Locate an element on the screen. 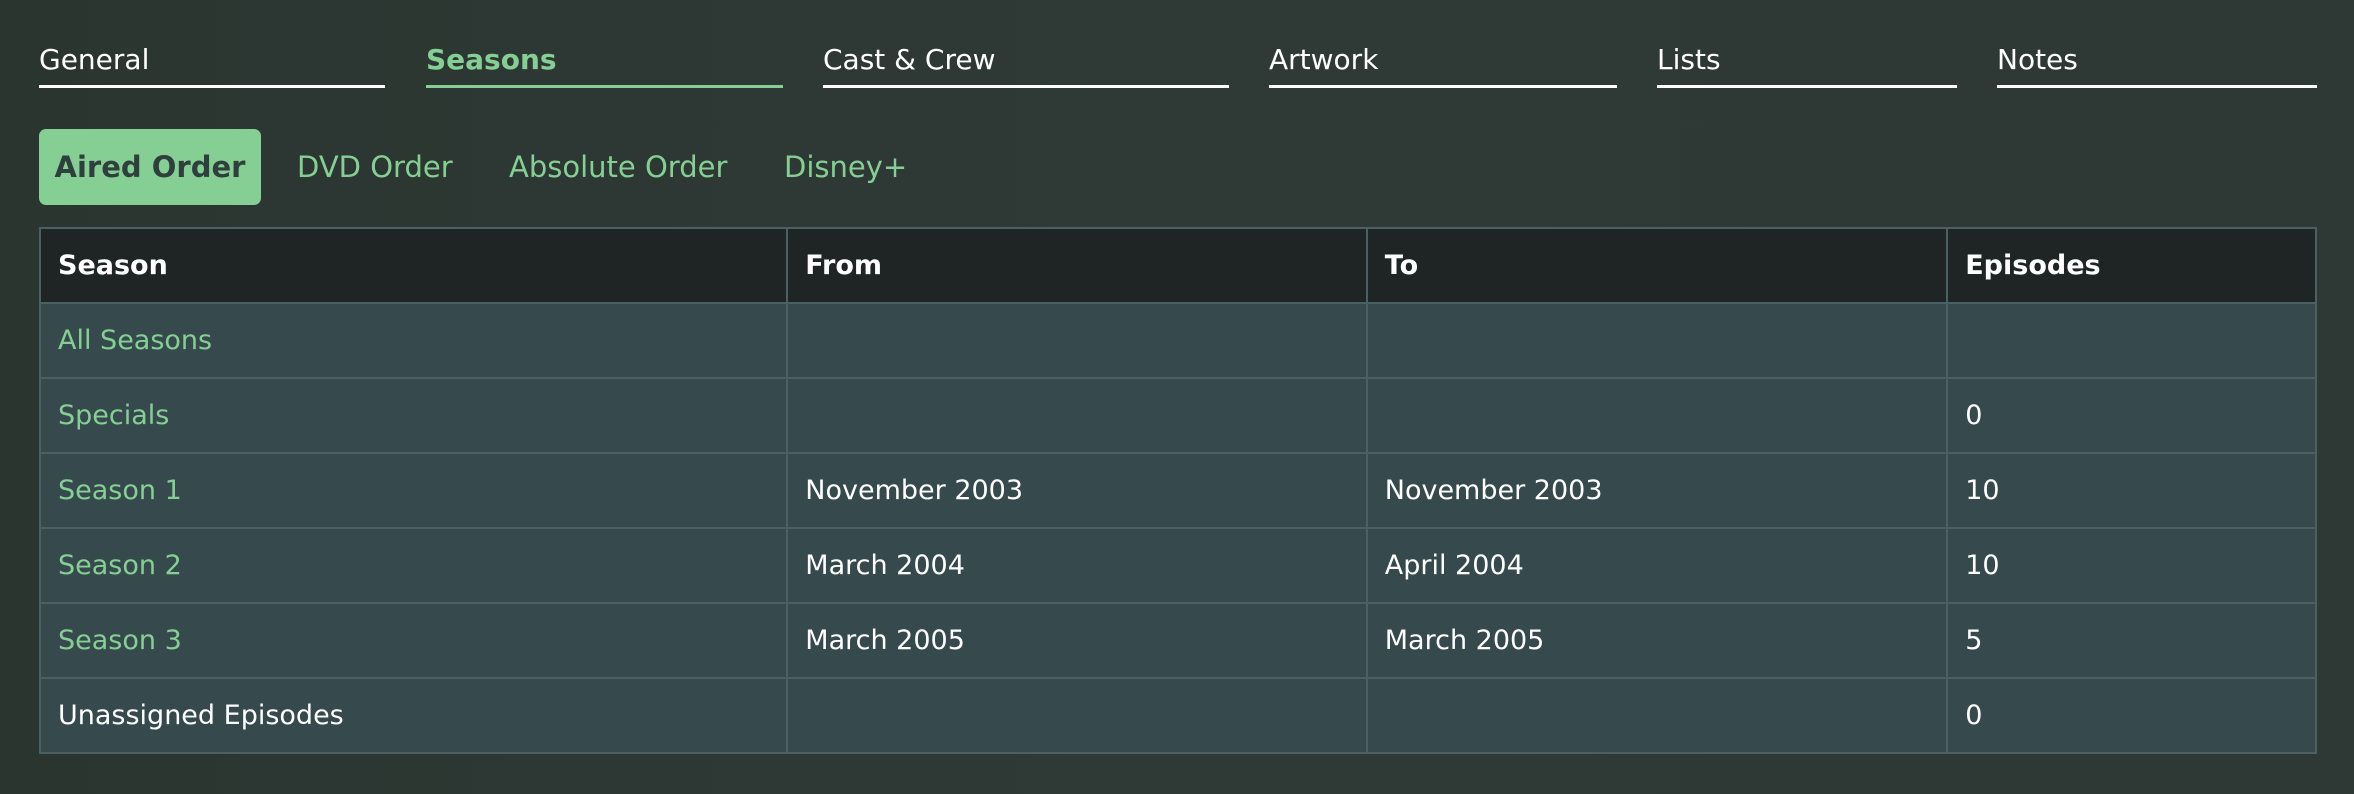 The height and width of the screenshot is (794, 2354). to-cell: April 2004 is located at coordinates (1657, 565).